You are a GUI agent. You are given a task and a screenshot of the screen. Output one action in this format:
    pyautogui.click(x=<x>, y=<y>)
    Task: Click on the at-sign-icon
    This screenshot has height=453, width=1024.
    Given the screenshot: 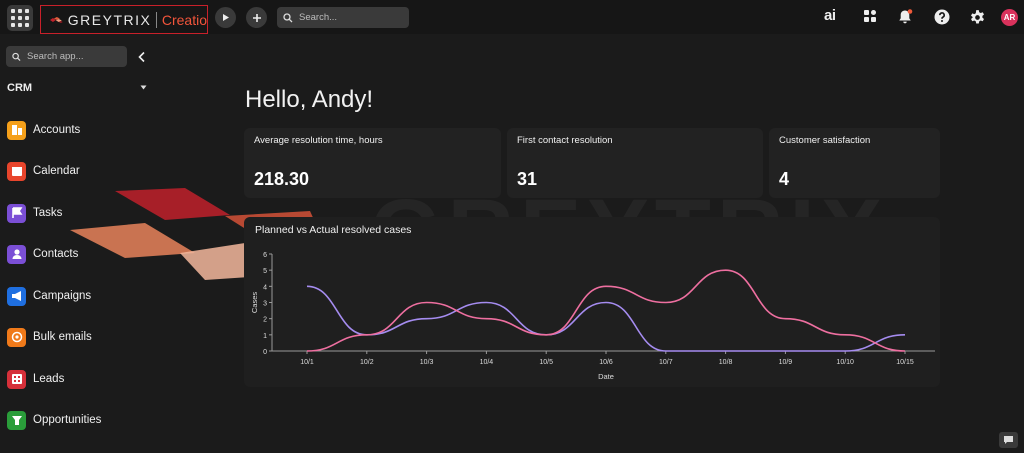 What is the action you would take?
    pyautogui.click(x=16, y=337)
    